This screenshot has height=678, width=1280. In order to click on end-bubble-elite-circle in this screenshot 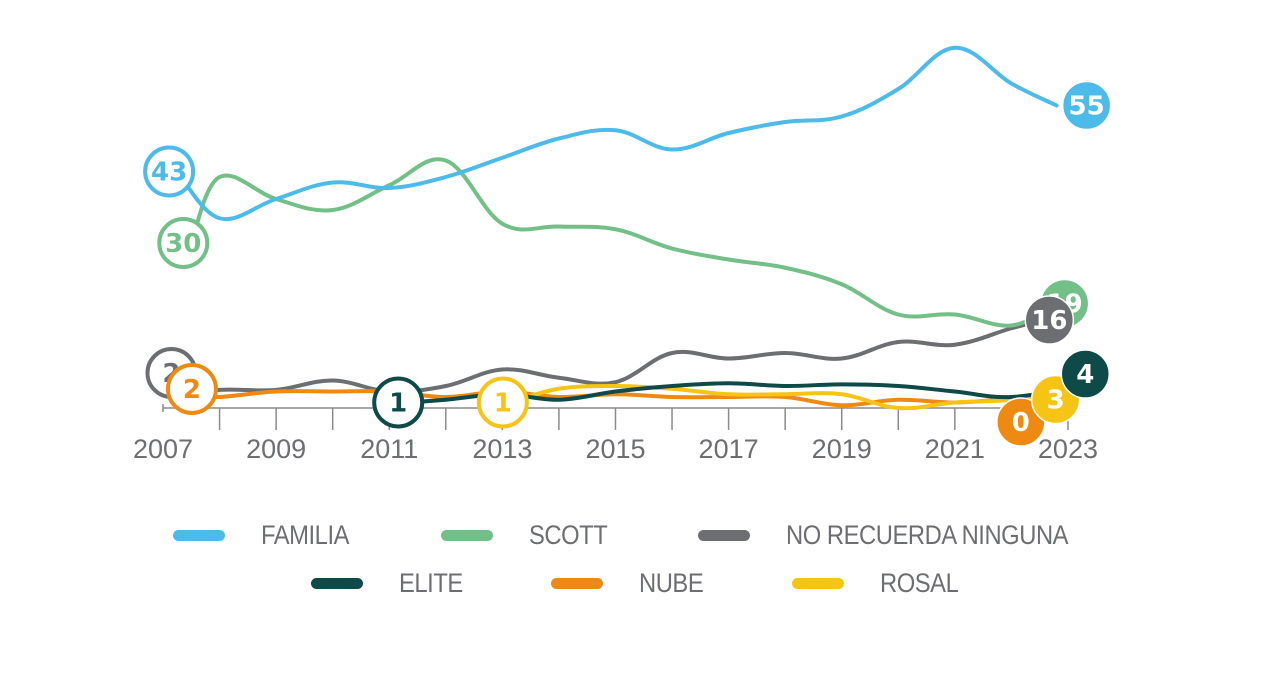, I will do `click(1085, 374)`.